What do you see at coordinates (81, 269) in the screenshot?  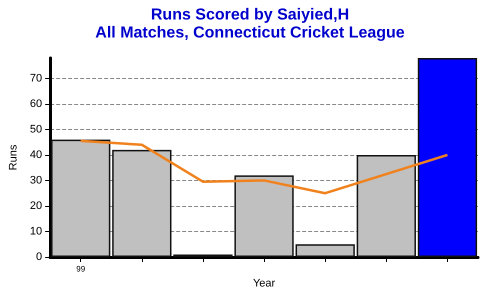 I see `x-tick-label: 99` at bounding box center [81, 269].